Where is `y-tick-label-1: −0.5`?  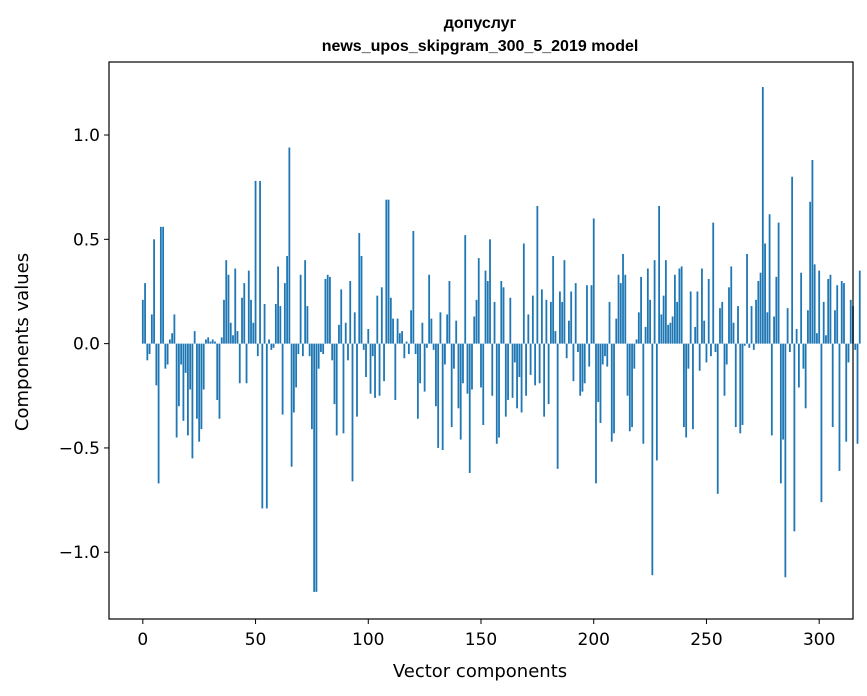
y-tick-label-1: −0.5 is located at coordinates (79, 449).